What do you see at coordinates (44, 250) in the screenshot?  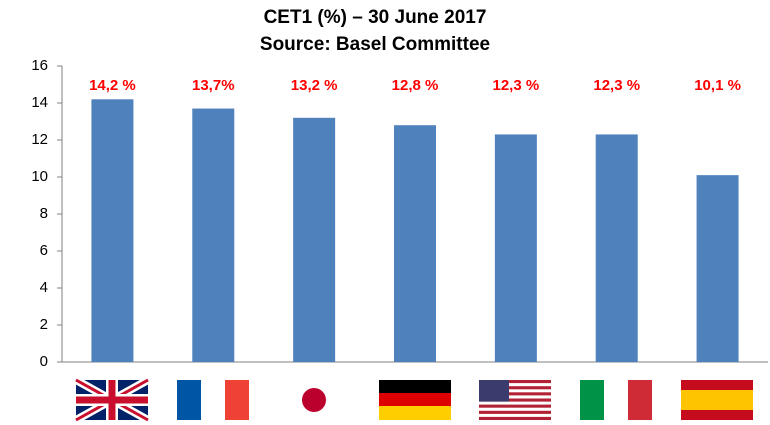 I see `y-tick-label: 6` at bounding box center [44, 250].